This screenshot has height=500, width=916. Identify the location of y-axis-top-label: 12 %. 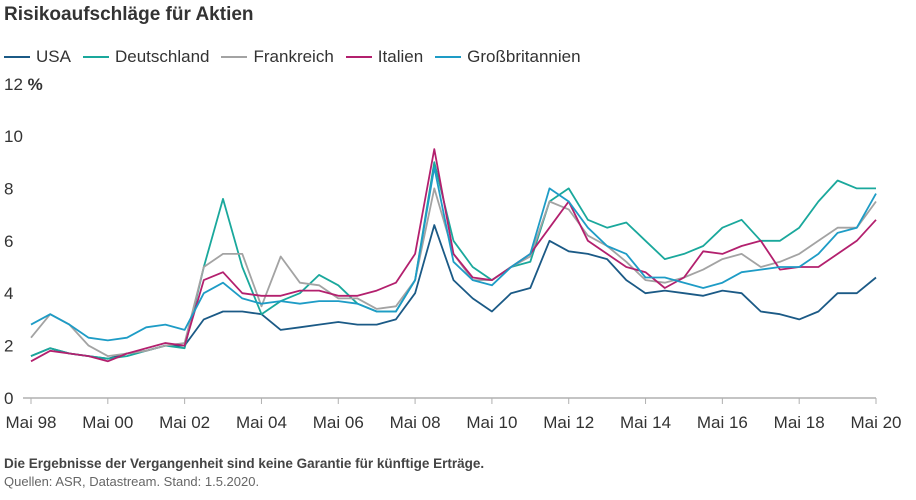
(23, 85).